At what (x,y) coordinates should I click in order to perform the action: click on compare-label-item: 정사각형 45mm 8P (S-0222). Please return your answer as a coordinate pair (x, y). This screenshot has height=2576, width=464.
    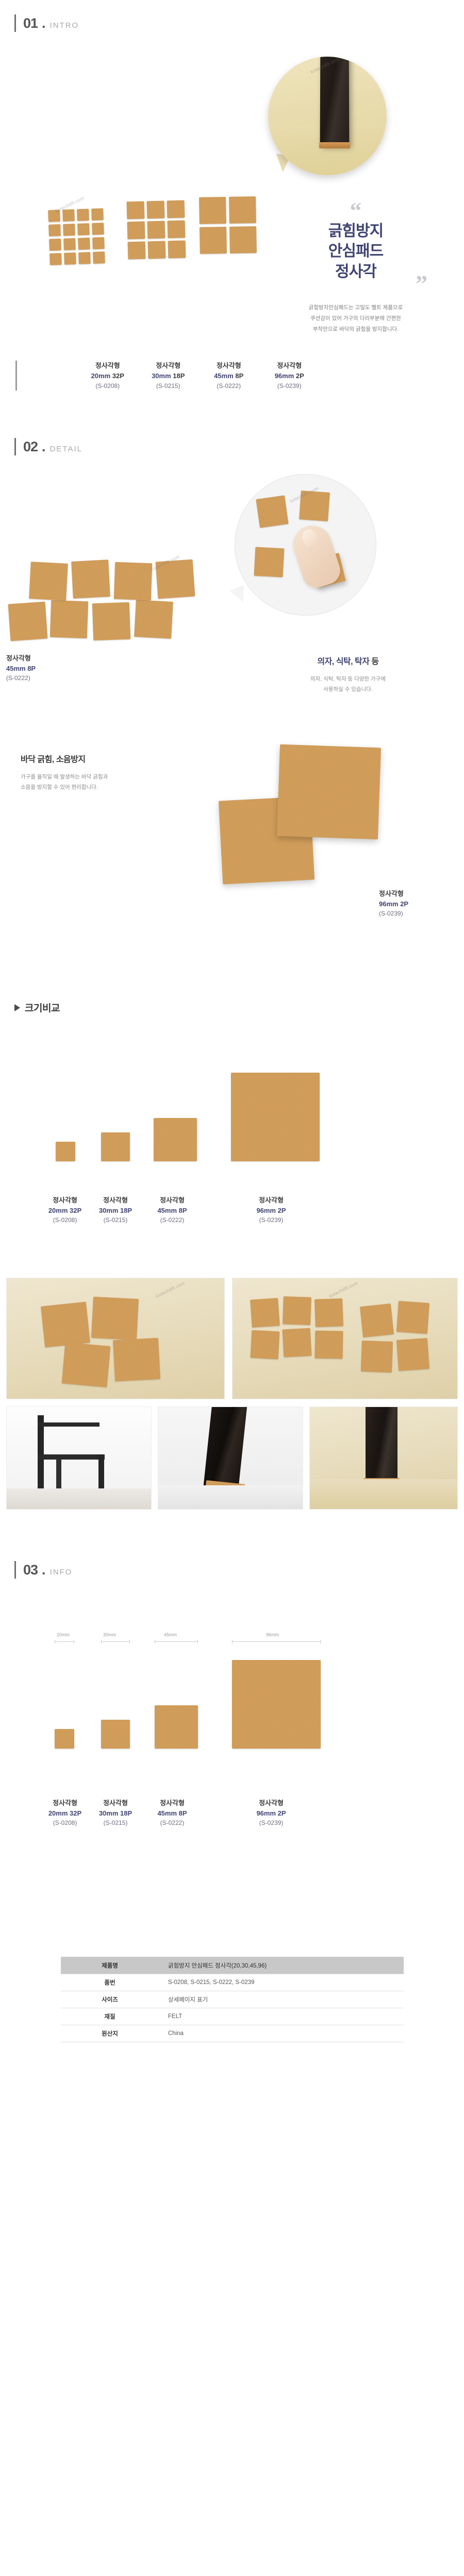
    Looking at the image, I should click on (172, 1210).